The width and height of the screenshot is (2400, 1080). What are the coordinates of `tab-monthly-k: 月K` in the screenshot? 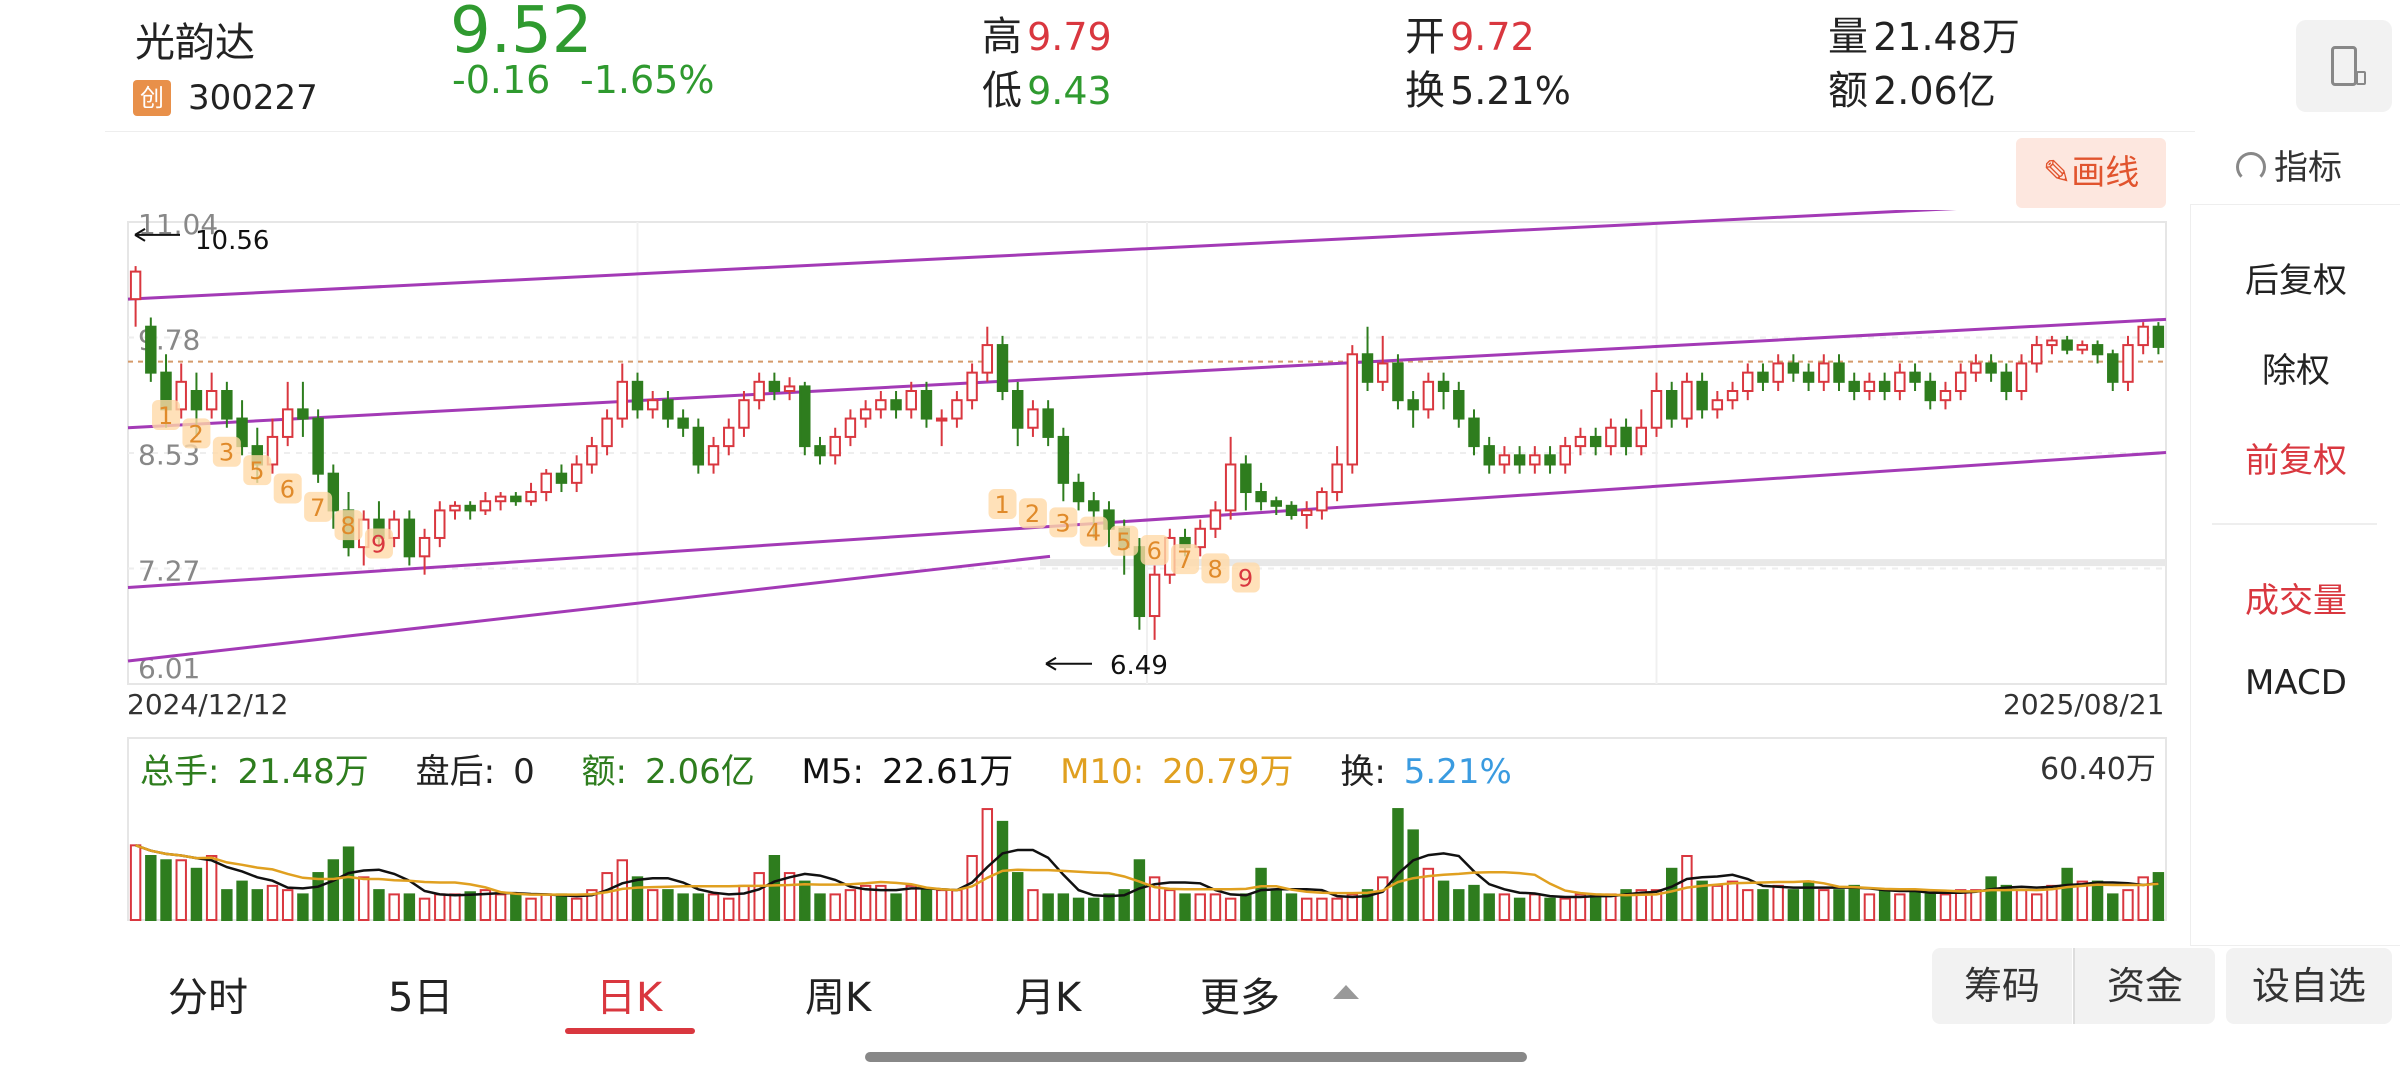 It's located at (1048, 998).